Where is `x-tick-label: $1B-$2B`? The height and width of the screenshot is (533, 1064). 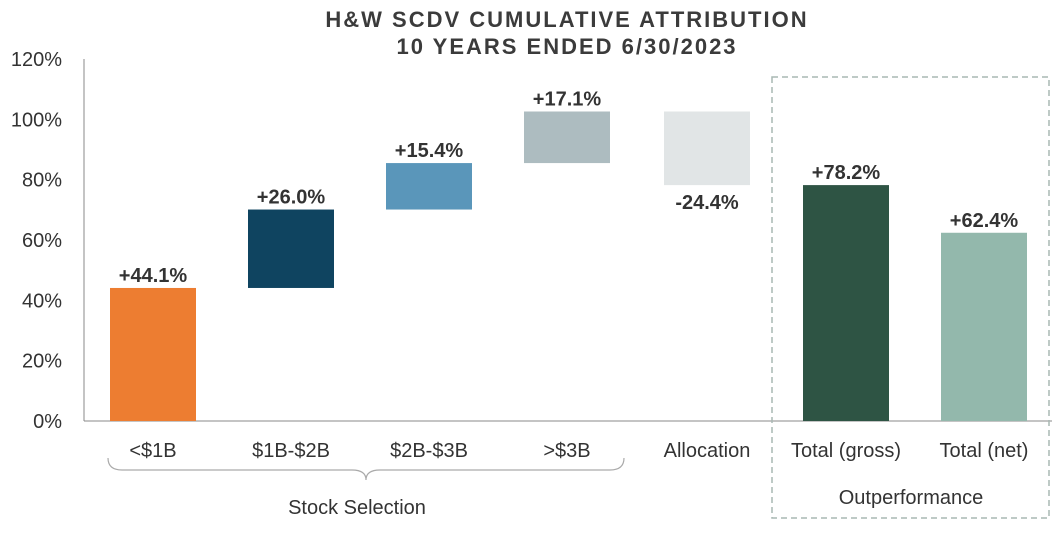
x-tick-label: $1B-$2B is located at coordinates (291, 451).